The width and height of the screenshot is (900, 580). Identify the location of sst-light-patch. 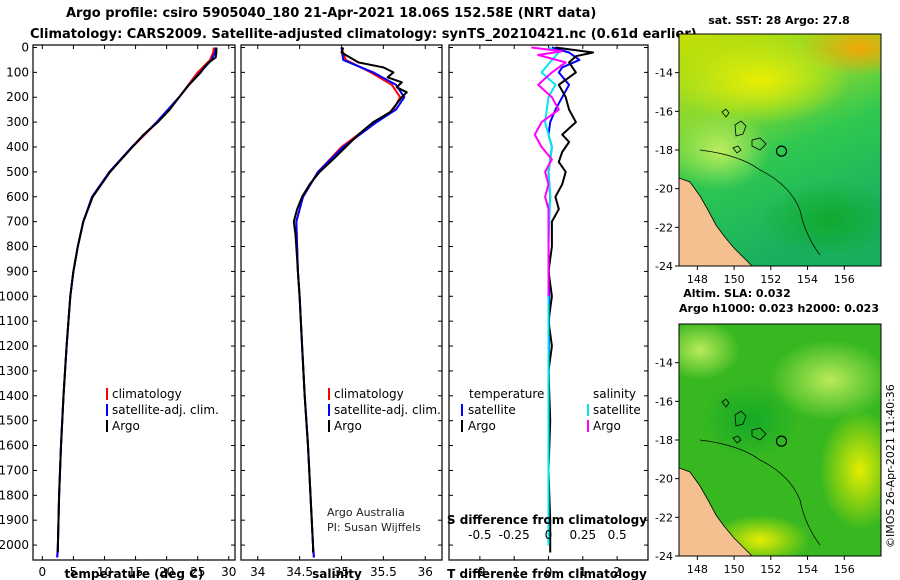
(724, 150).